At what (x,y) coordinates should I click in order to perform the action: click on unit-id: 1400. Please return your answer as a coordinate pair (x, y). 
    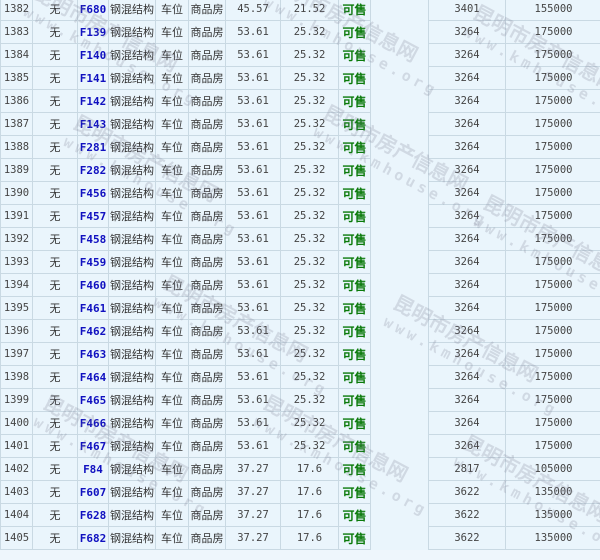
    Looking at the image, I should click on (17, 423).